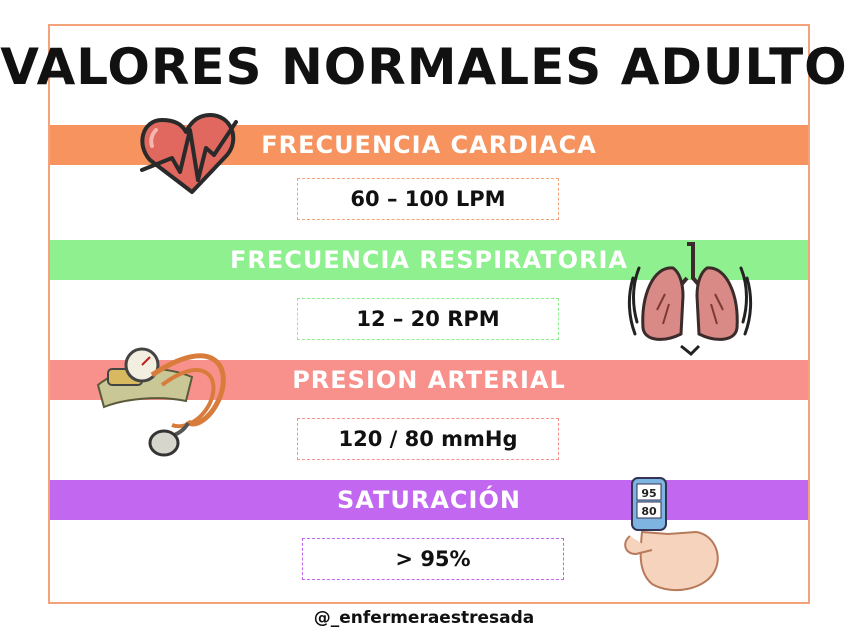  Describe the element at coordinates (424, 67) in the screenshot. I see `page-title: VALORES NORMALES ADULTO` at that location.